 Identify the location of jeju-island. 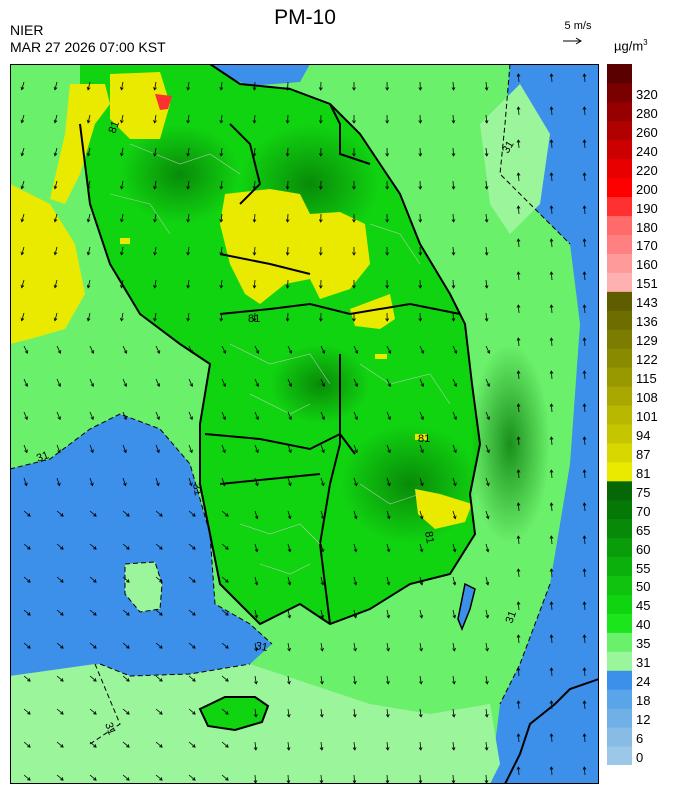
(234, 714).